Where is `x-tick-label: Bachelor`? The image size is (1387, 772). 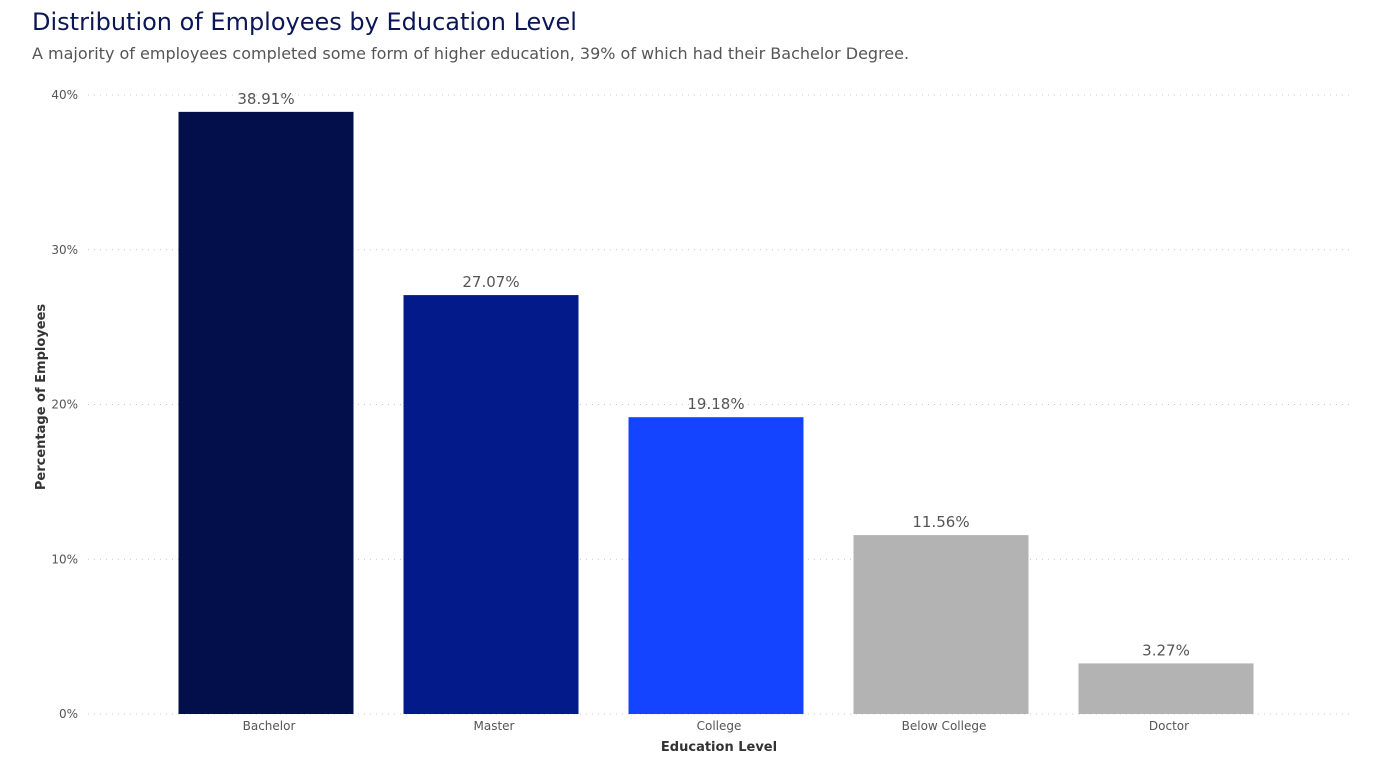 x-tick-label: Bachelor is located at coordinates (269, 726).